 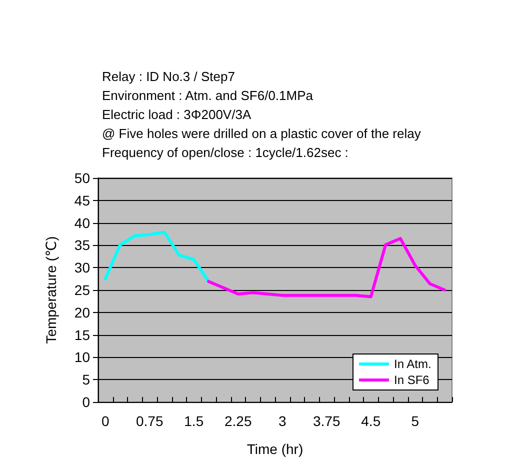 What do you see at coordinates (238, 421) in the screenshot?
I see `x-tick-label: 2.25` at bounding box center [238, 421].